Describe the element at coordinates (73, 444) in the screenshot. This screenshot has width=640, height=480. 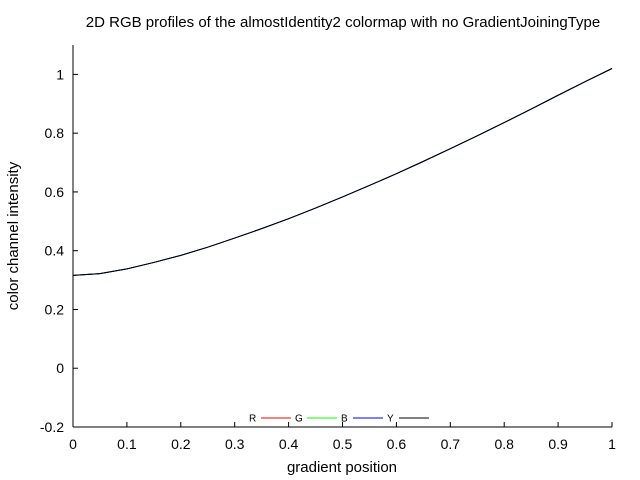
I see `x-tick-label: 0` at that location.